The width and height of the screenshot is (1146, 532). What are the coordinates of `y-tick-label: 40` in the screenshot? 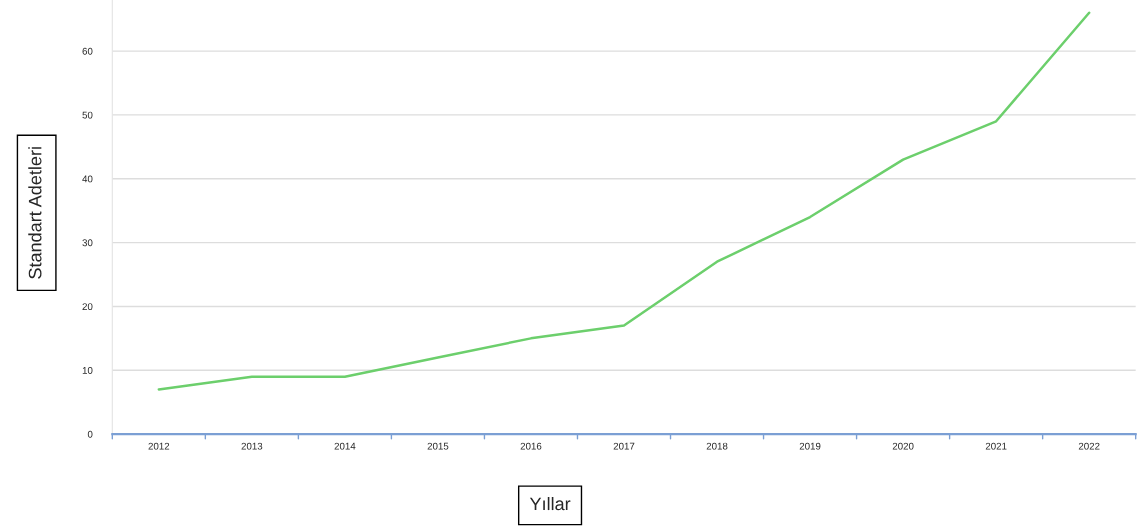 It's located at (87, 179).